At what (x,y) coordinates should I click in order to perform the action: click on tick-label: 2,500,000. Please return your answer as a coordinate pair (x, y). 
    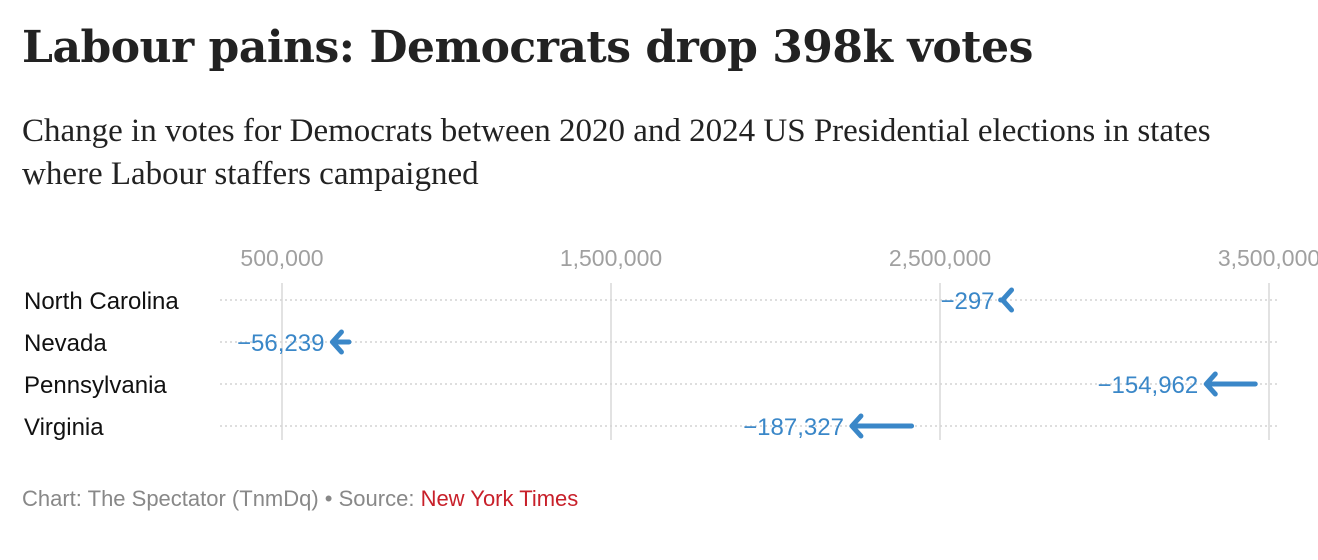
    Looking at the image, I should click on (940, 258).